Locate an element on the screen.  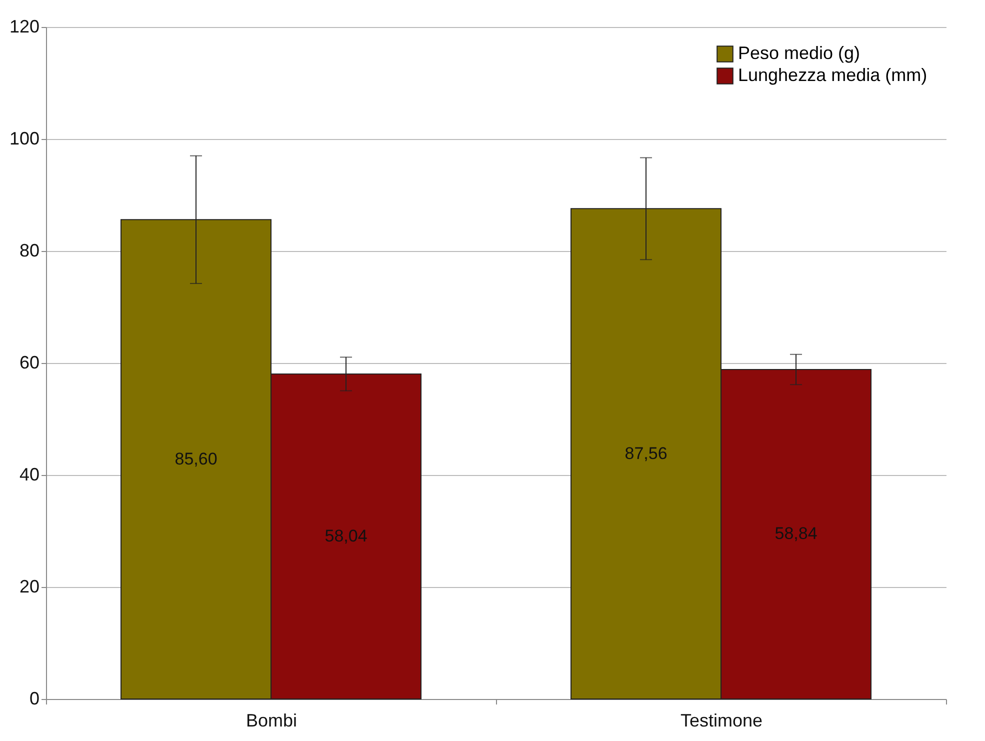
legend-label: Peso medio (g) is located at coordinates (799, 53).